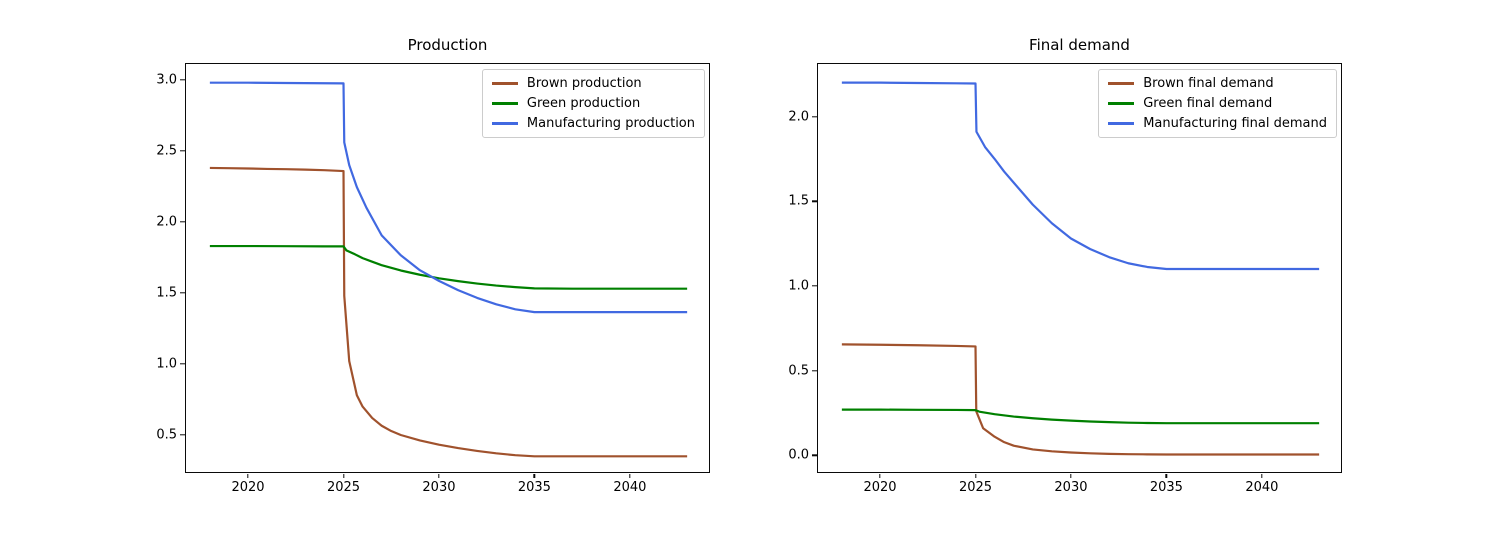 The width and height of the screenshot is (1495, 534). What do you see at coordinates (583, 103) in the screenshot?
I see `legend-label: Green production` at bounding box center [583, 103].